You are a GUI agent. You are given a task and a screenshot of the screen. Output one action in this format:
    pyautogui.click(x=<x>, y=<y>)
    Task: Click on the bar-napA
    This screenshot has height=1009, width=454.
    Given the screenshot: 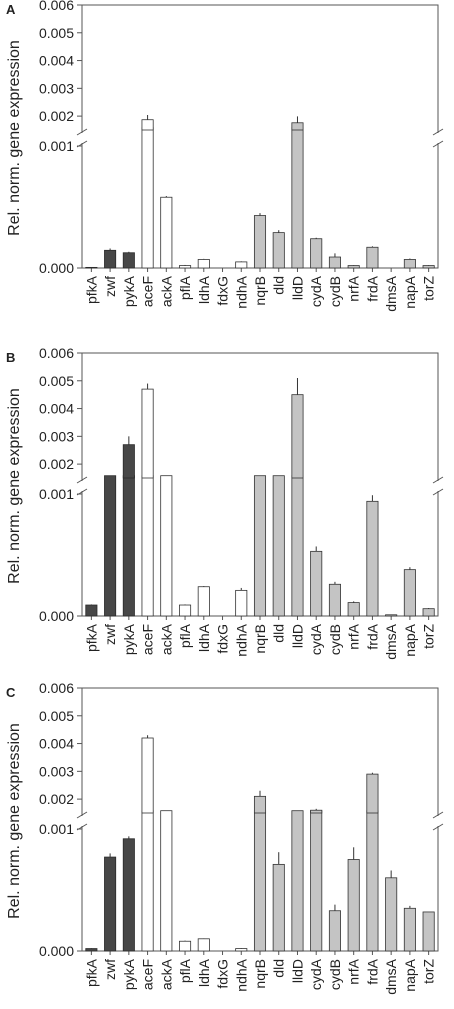 What is the action you would take?
    pyautogui.click(x=409, y=929)
    